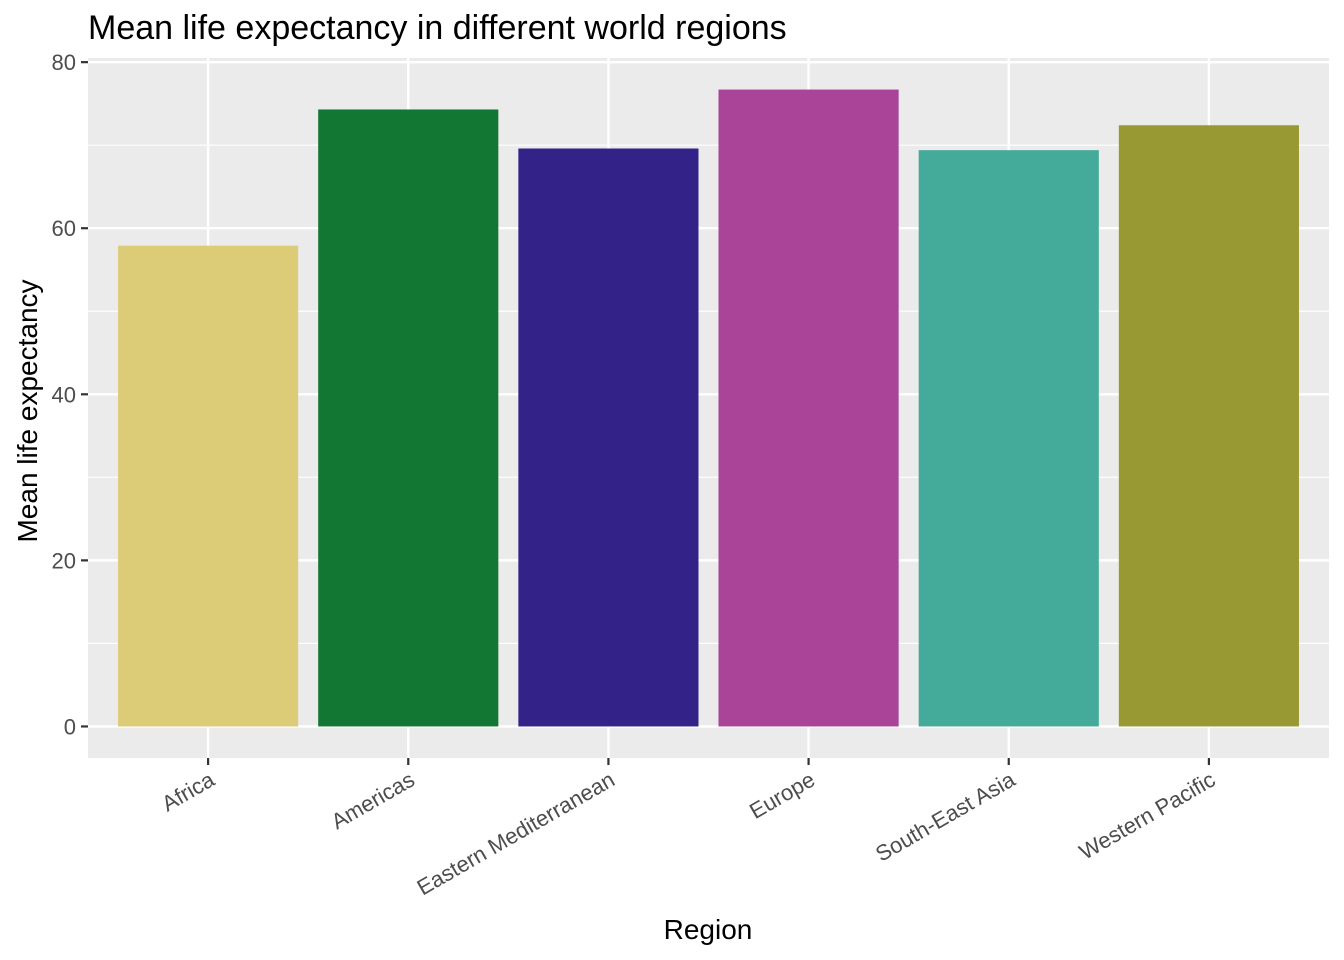 The height and width of the screenshot is (960, 1344). Describe the element at coordinates (1008, 438) in the screenshot. I see `bar-south-east-asia` at that location.